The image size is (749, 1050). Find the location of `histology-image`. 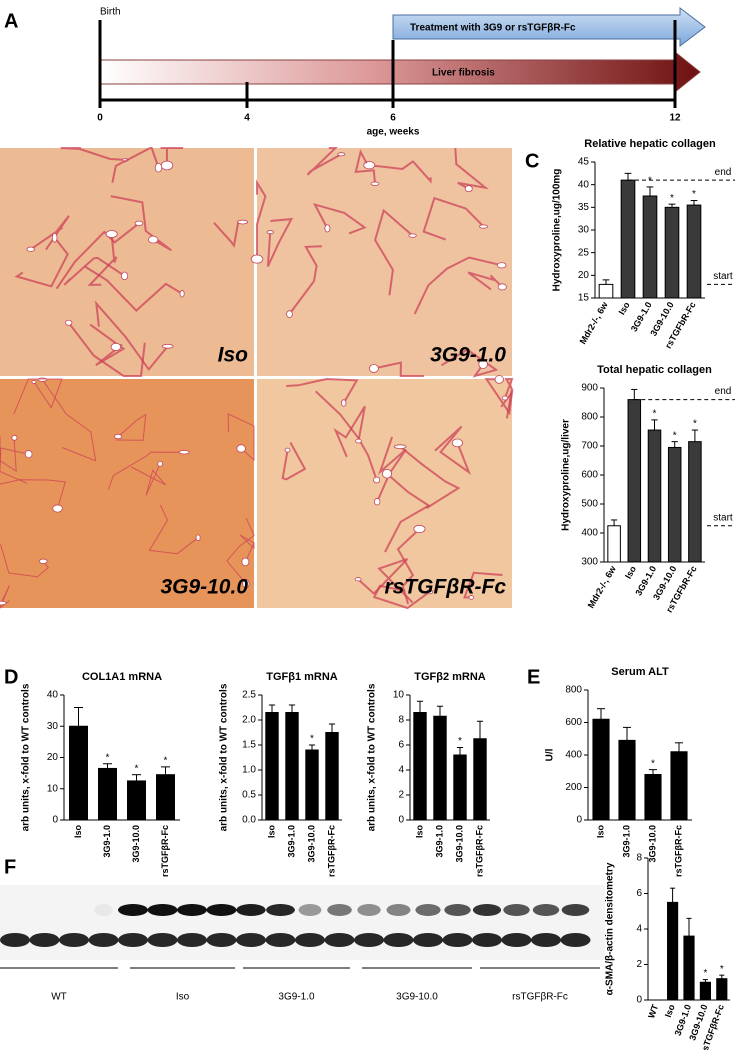

histology-image is located at coordinates (384, 493).